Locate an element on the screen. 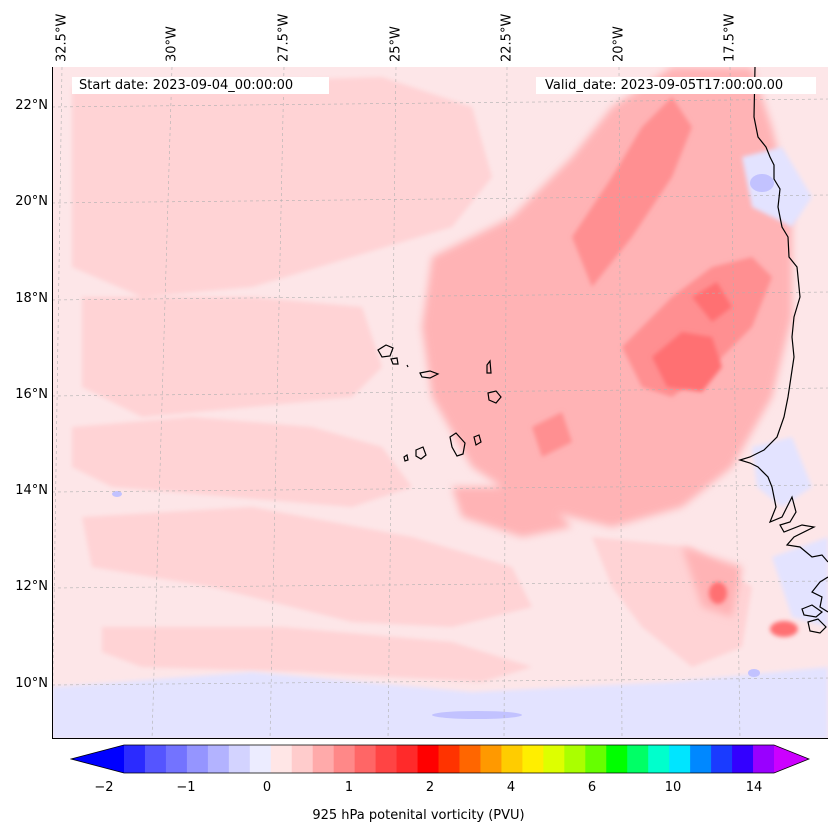 Image resolution: width=837 pixels, height=836 pixels. lat-label-18n: 18°N is located at coordinates (31, 298).